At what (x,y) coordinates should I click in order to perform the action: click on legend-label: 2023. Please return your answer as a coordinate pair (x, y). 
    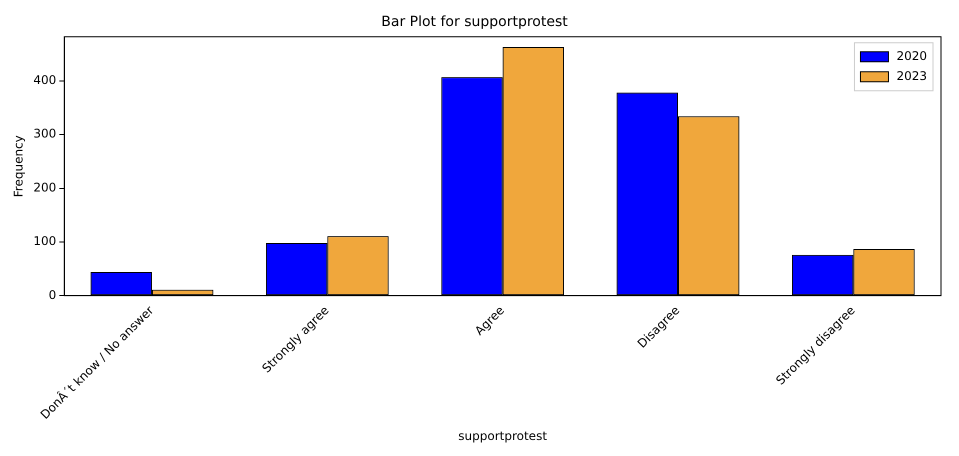
    Looking at the image, I should click on (912, 75).